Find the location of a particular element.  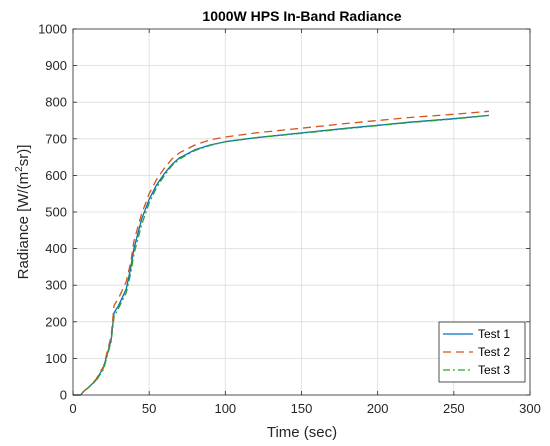

x-tick-label: 150 is located at coordinates (302, 408).